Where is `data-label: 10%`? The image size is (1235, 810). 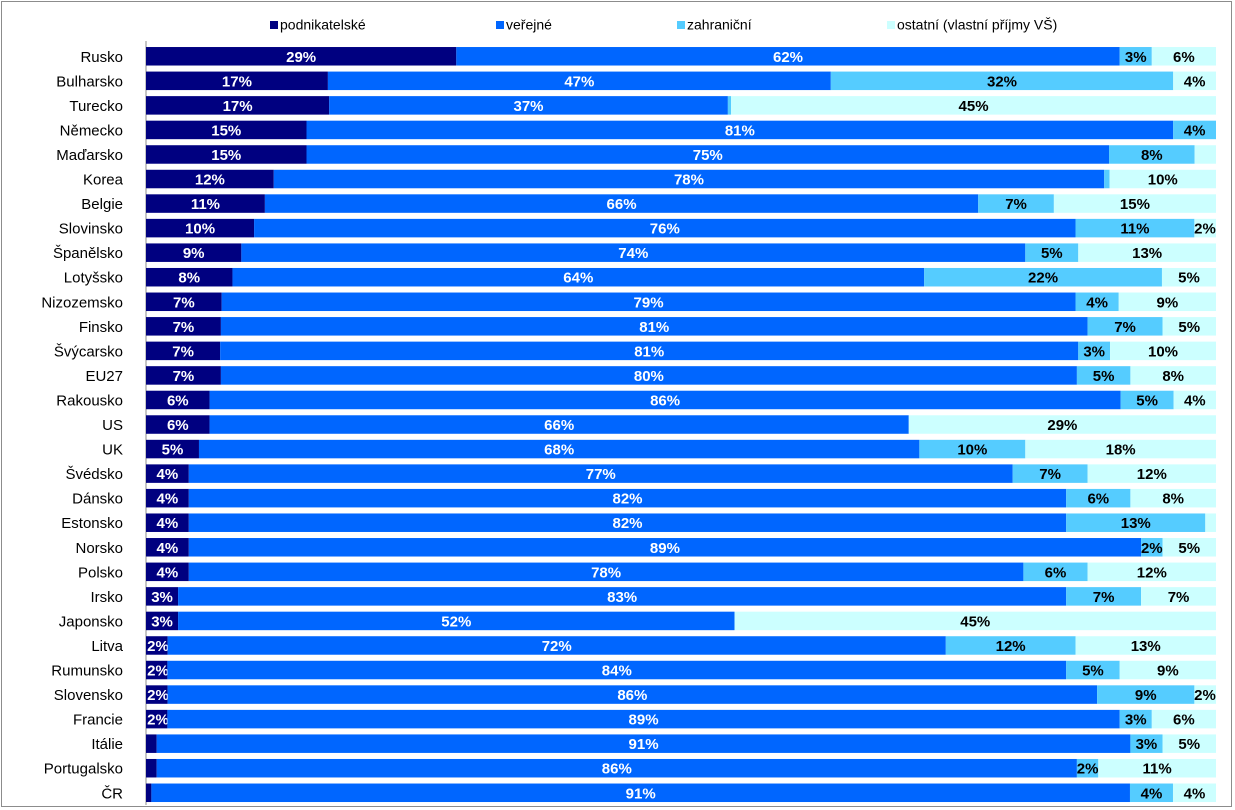 data-label: 10% is located at coordinates (200, 229).